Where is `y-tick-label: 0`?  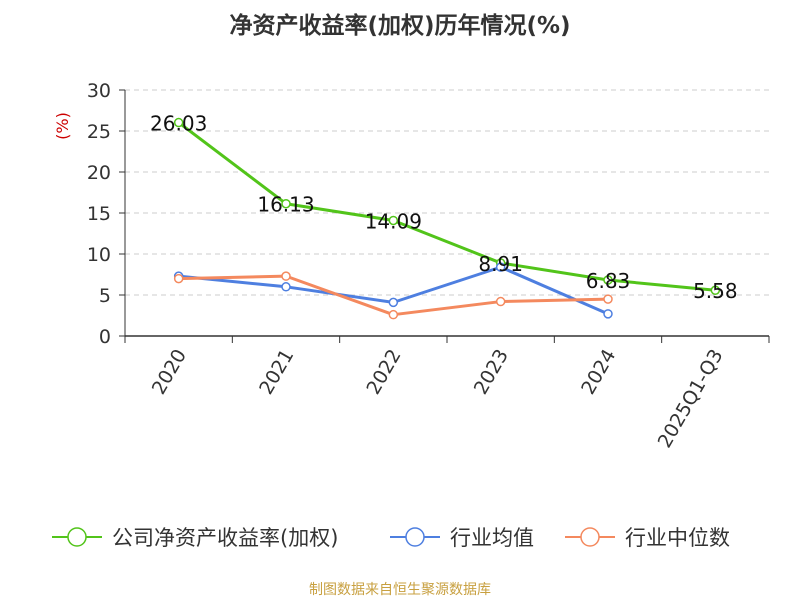 y-tick-label: 0 is located at coordinates (105, 337).